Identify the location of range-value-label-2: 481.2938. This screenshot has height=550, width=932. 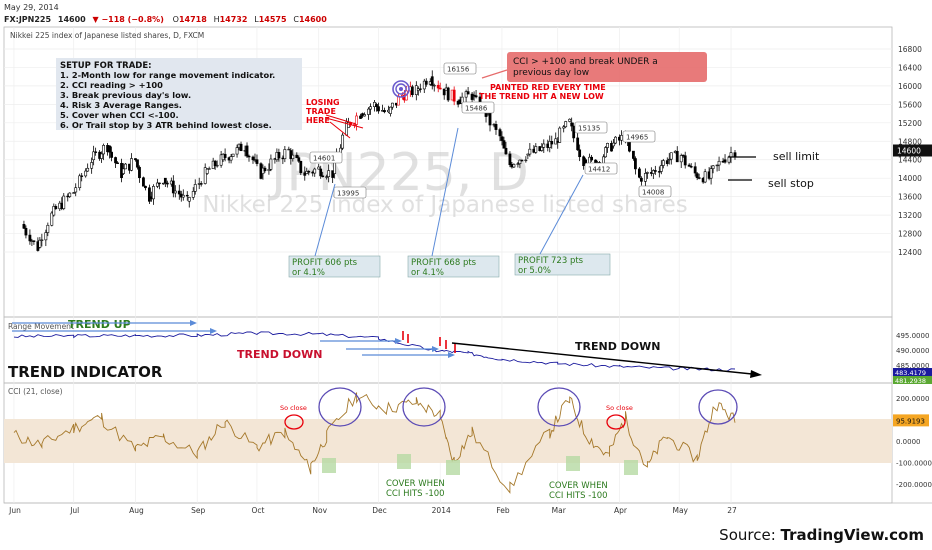
(910, 381).